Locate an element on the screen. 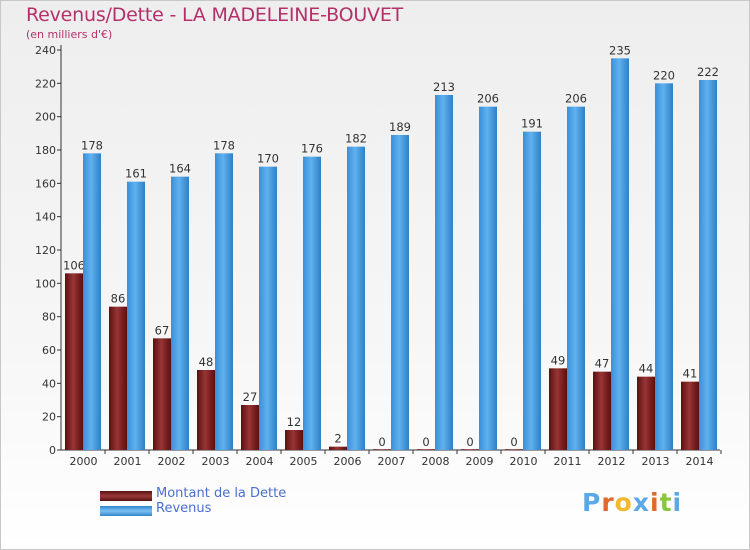  data-label-revenue: 164 is located at coordinates (180, 169).